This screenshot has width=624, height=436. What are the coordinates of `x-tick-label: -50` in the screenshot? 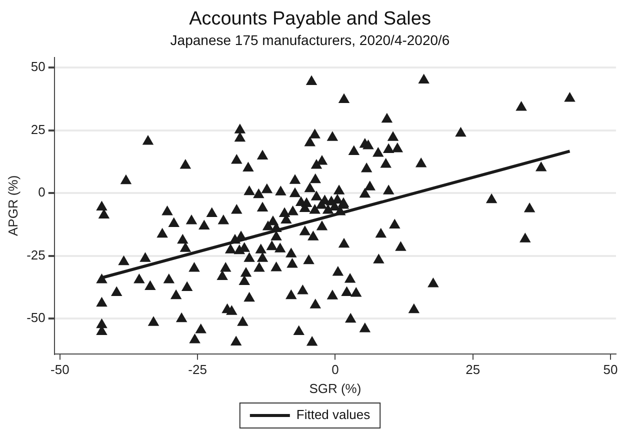 It's located at (60, 370).